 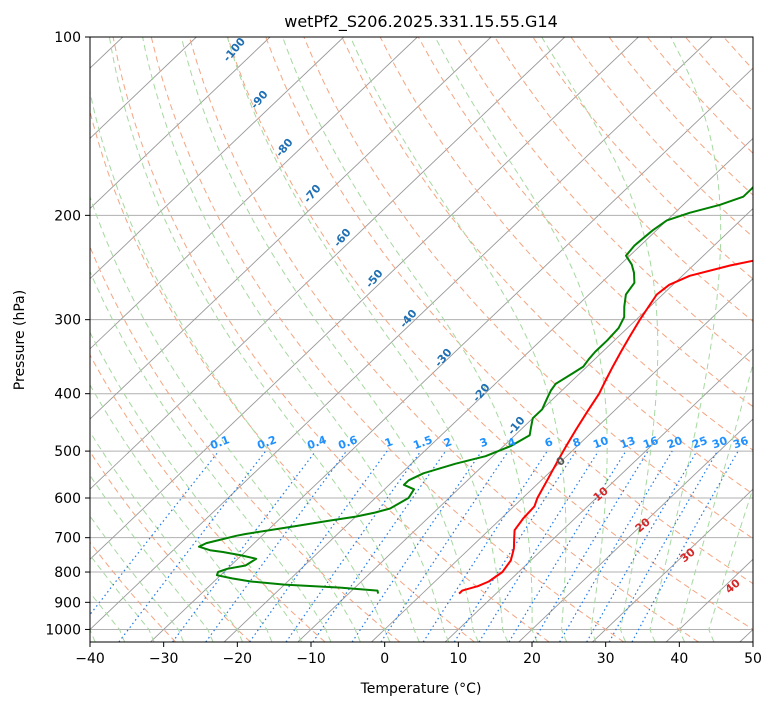 I want to click on dry-adiabat-label: -60, so click(x=342, y=238).